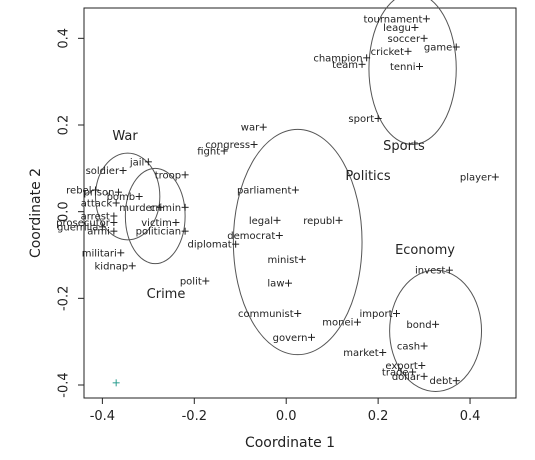 Image resolution: width=535 pixels, height=460 pixels. I want to click on point-label: troop, so click(168, 175).